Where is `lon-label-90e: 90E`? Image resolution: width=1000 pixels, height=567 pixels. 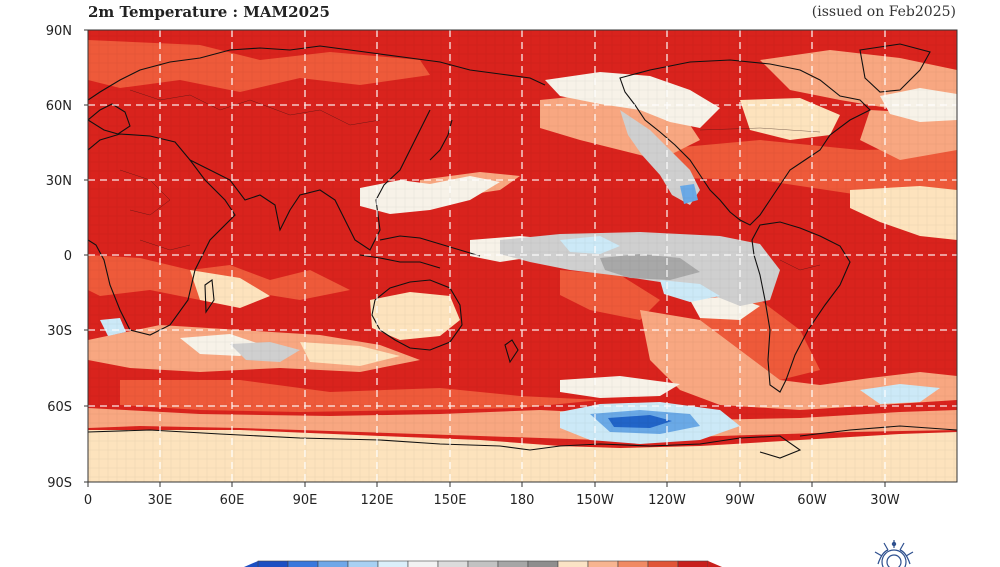 lon-label-90e: 90E is located at coordinates (305, 500).